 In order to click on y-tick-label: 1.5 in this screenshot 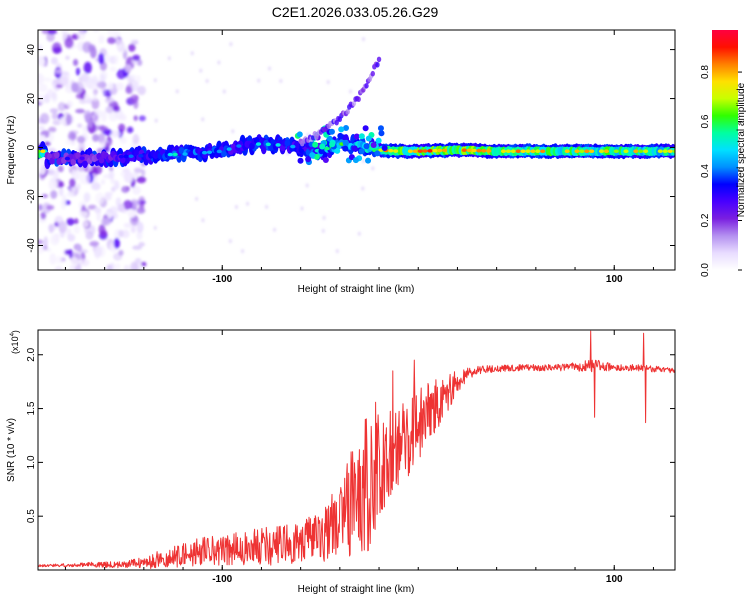, I will do `click(31, 408)`.